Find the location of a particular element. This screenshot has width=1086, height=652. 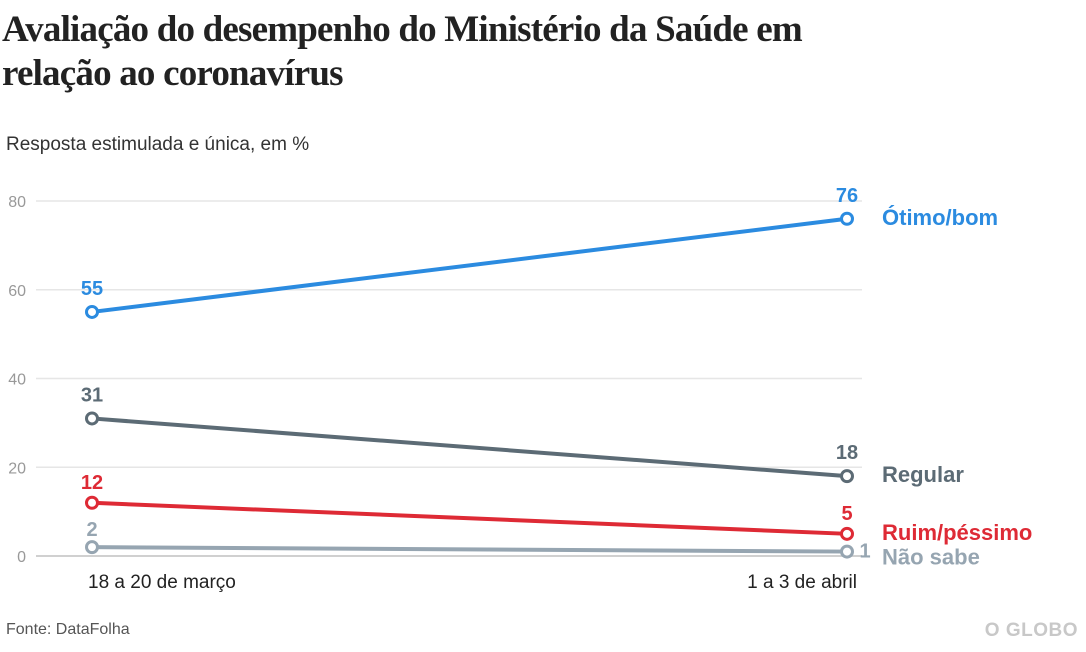

y-tick-label: 20 is located at coordinates (17, 468).